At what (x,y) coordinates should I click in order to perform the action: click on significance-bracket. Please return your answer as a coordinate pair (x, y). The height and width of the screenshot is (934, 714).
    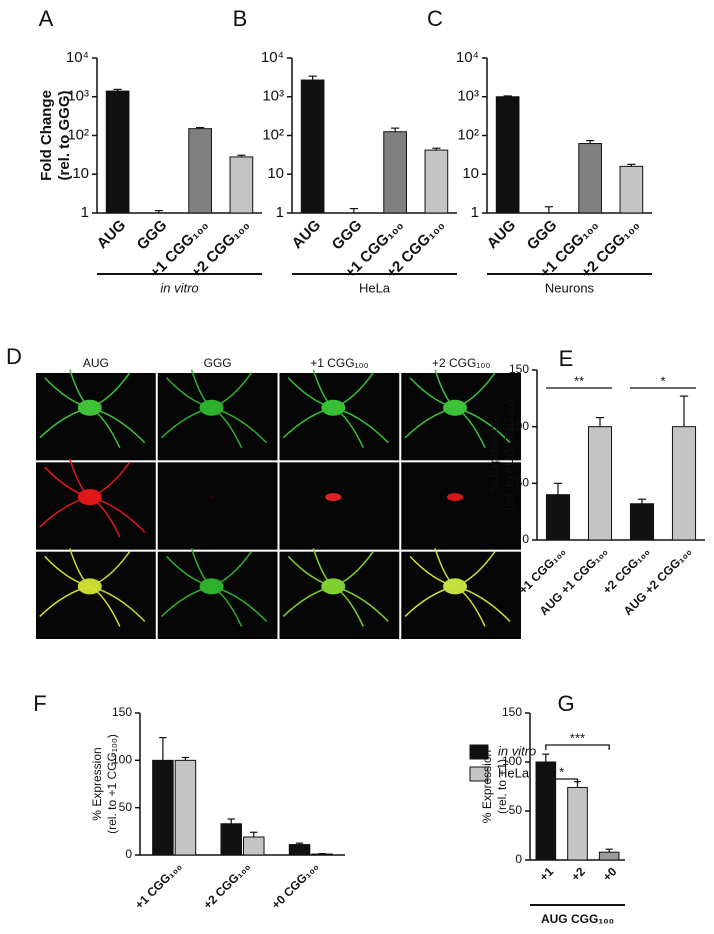
    Looking at the image, I should click on (577, 747).